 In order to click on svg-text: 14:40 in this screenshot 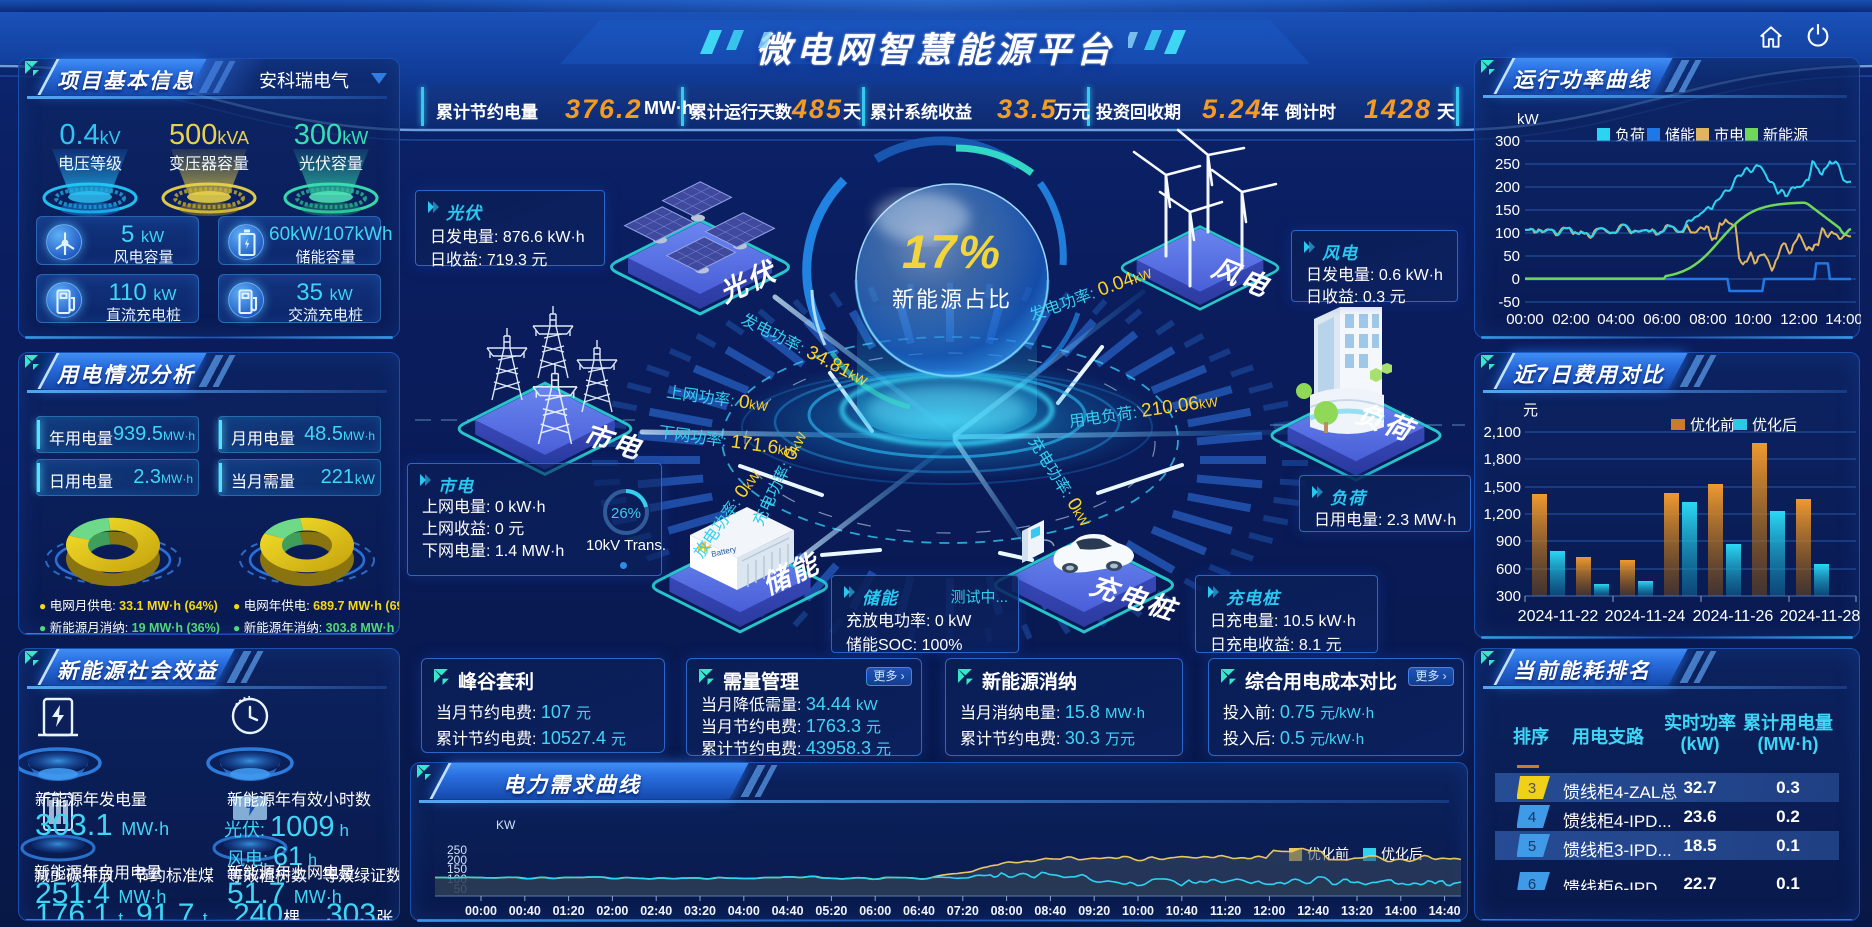, I will do `click(1445, 911)`.